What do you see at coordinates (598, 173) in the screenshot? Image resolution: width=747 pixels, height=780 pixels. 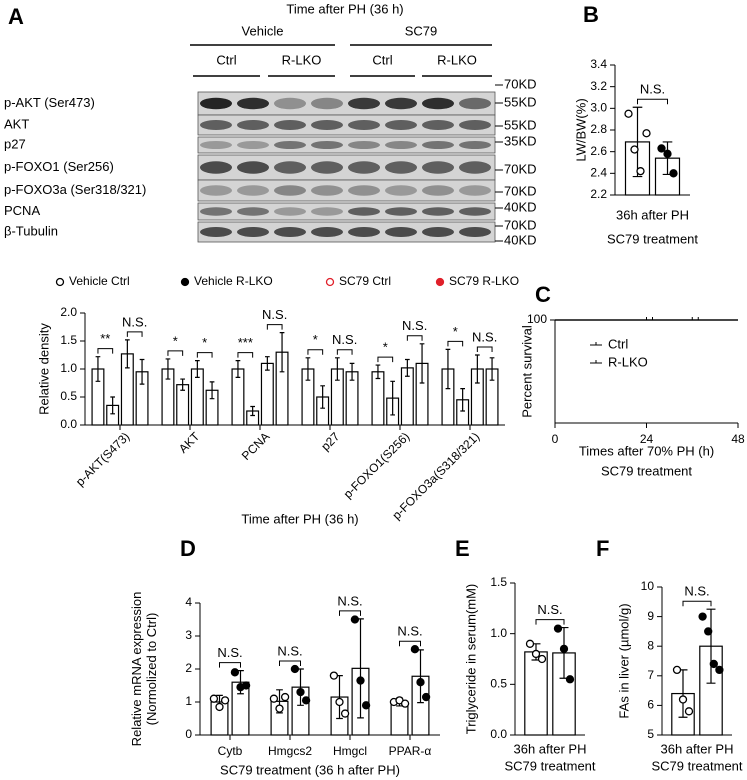 I see `y-tick-label: 2.4` at bounding box center [598, 173].